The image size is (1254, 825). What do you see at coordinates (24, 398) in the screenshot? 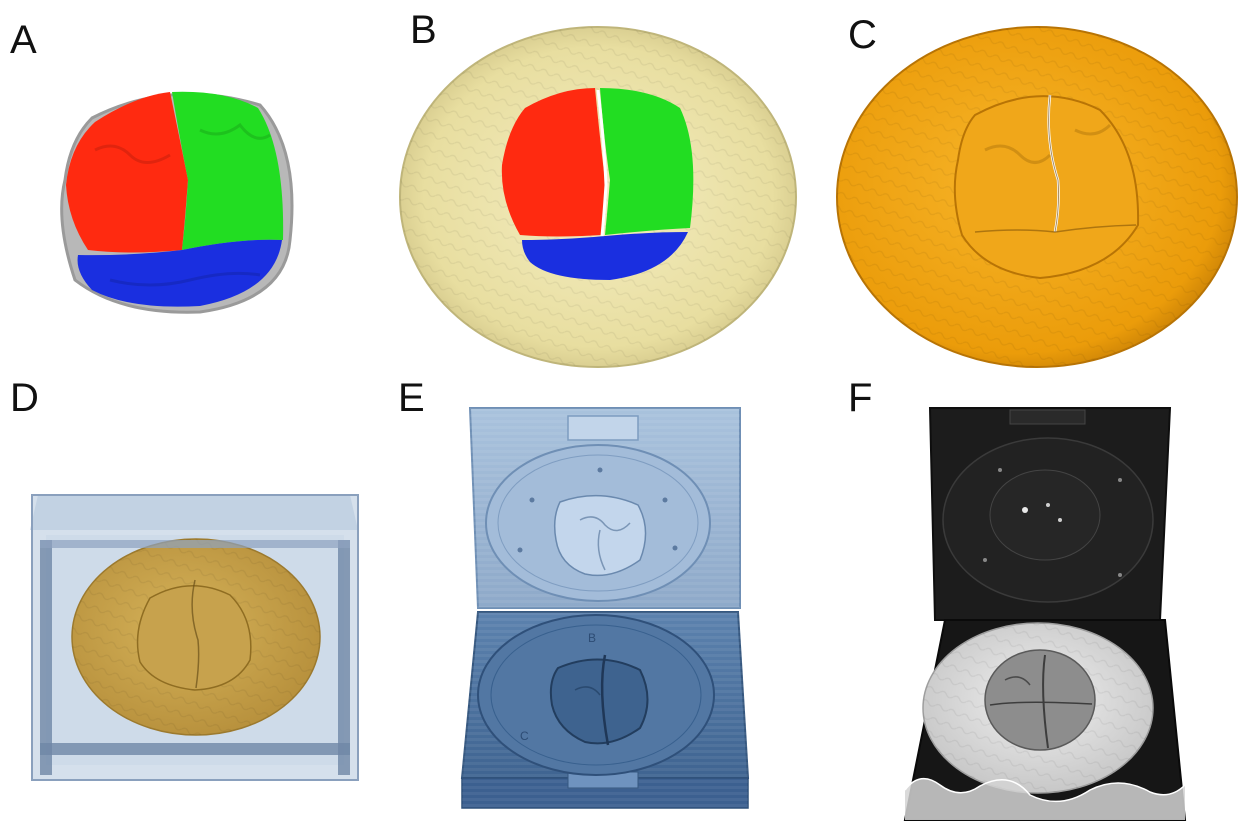
I see `panel-label-d: D` at bounding box center [24, 398].